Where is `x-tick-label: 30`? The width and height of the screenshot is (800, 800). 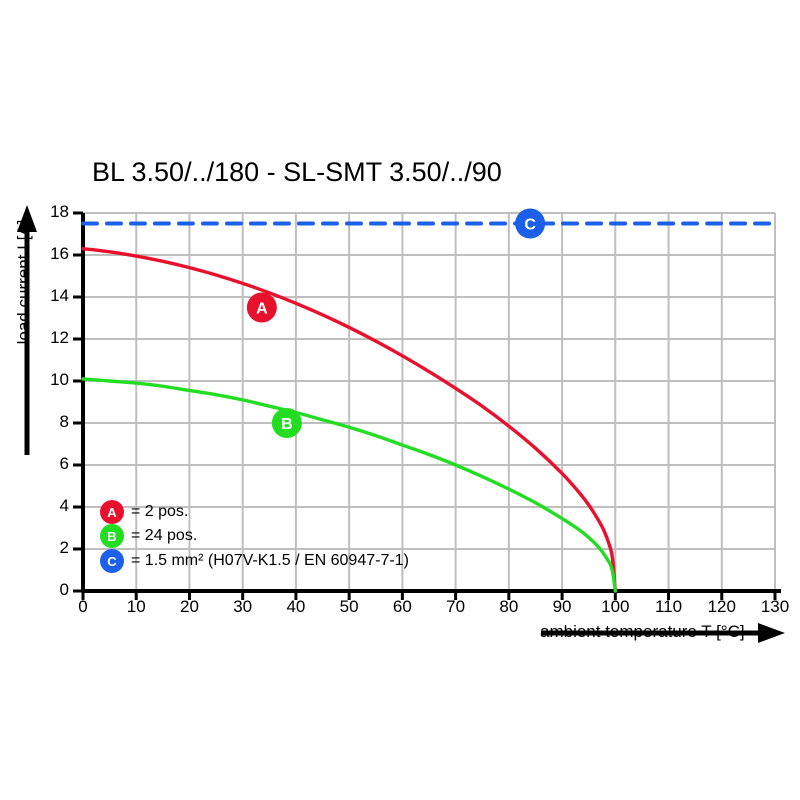 x-tick-label: 30 is located at coordinates (243, 606).